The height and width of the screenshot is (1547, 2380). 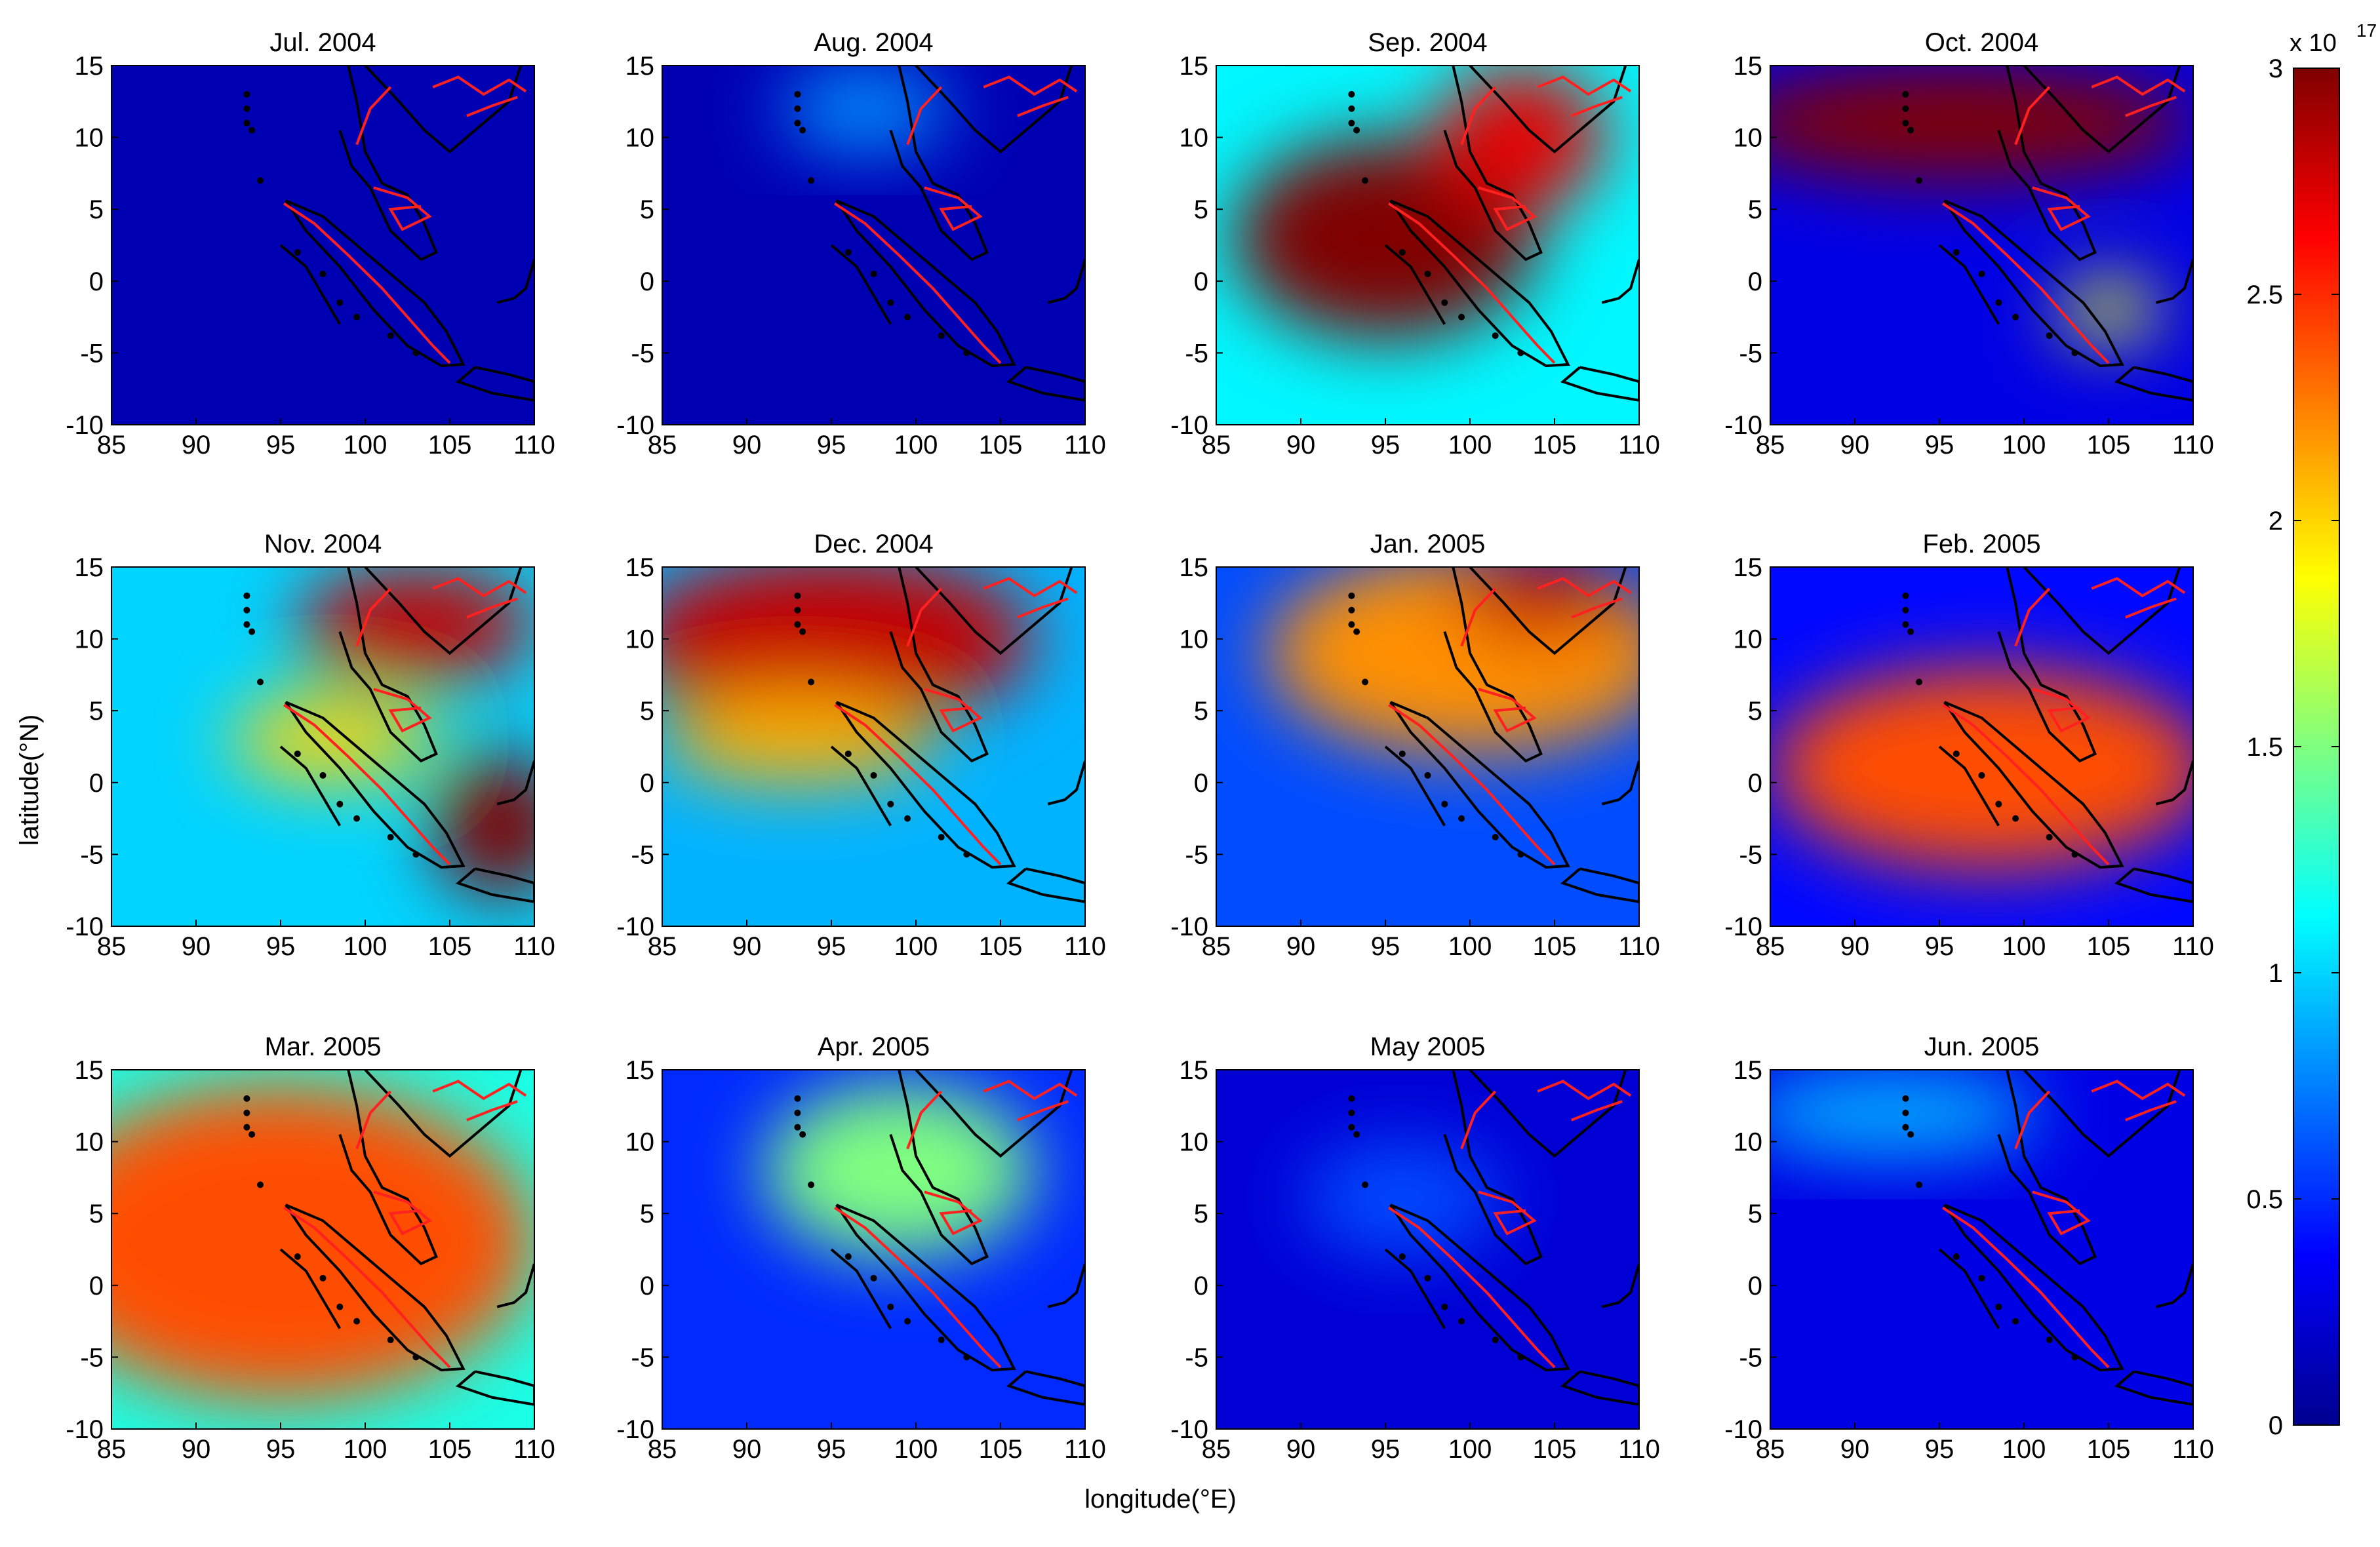 I want to click on panel-title: Oct. 2004, so click(x=1981, y=42).